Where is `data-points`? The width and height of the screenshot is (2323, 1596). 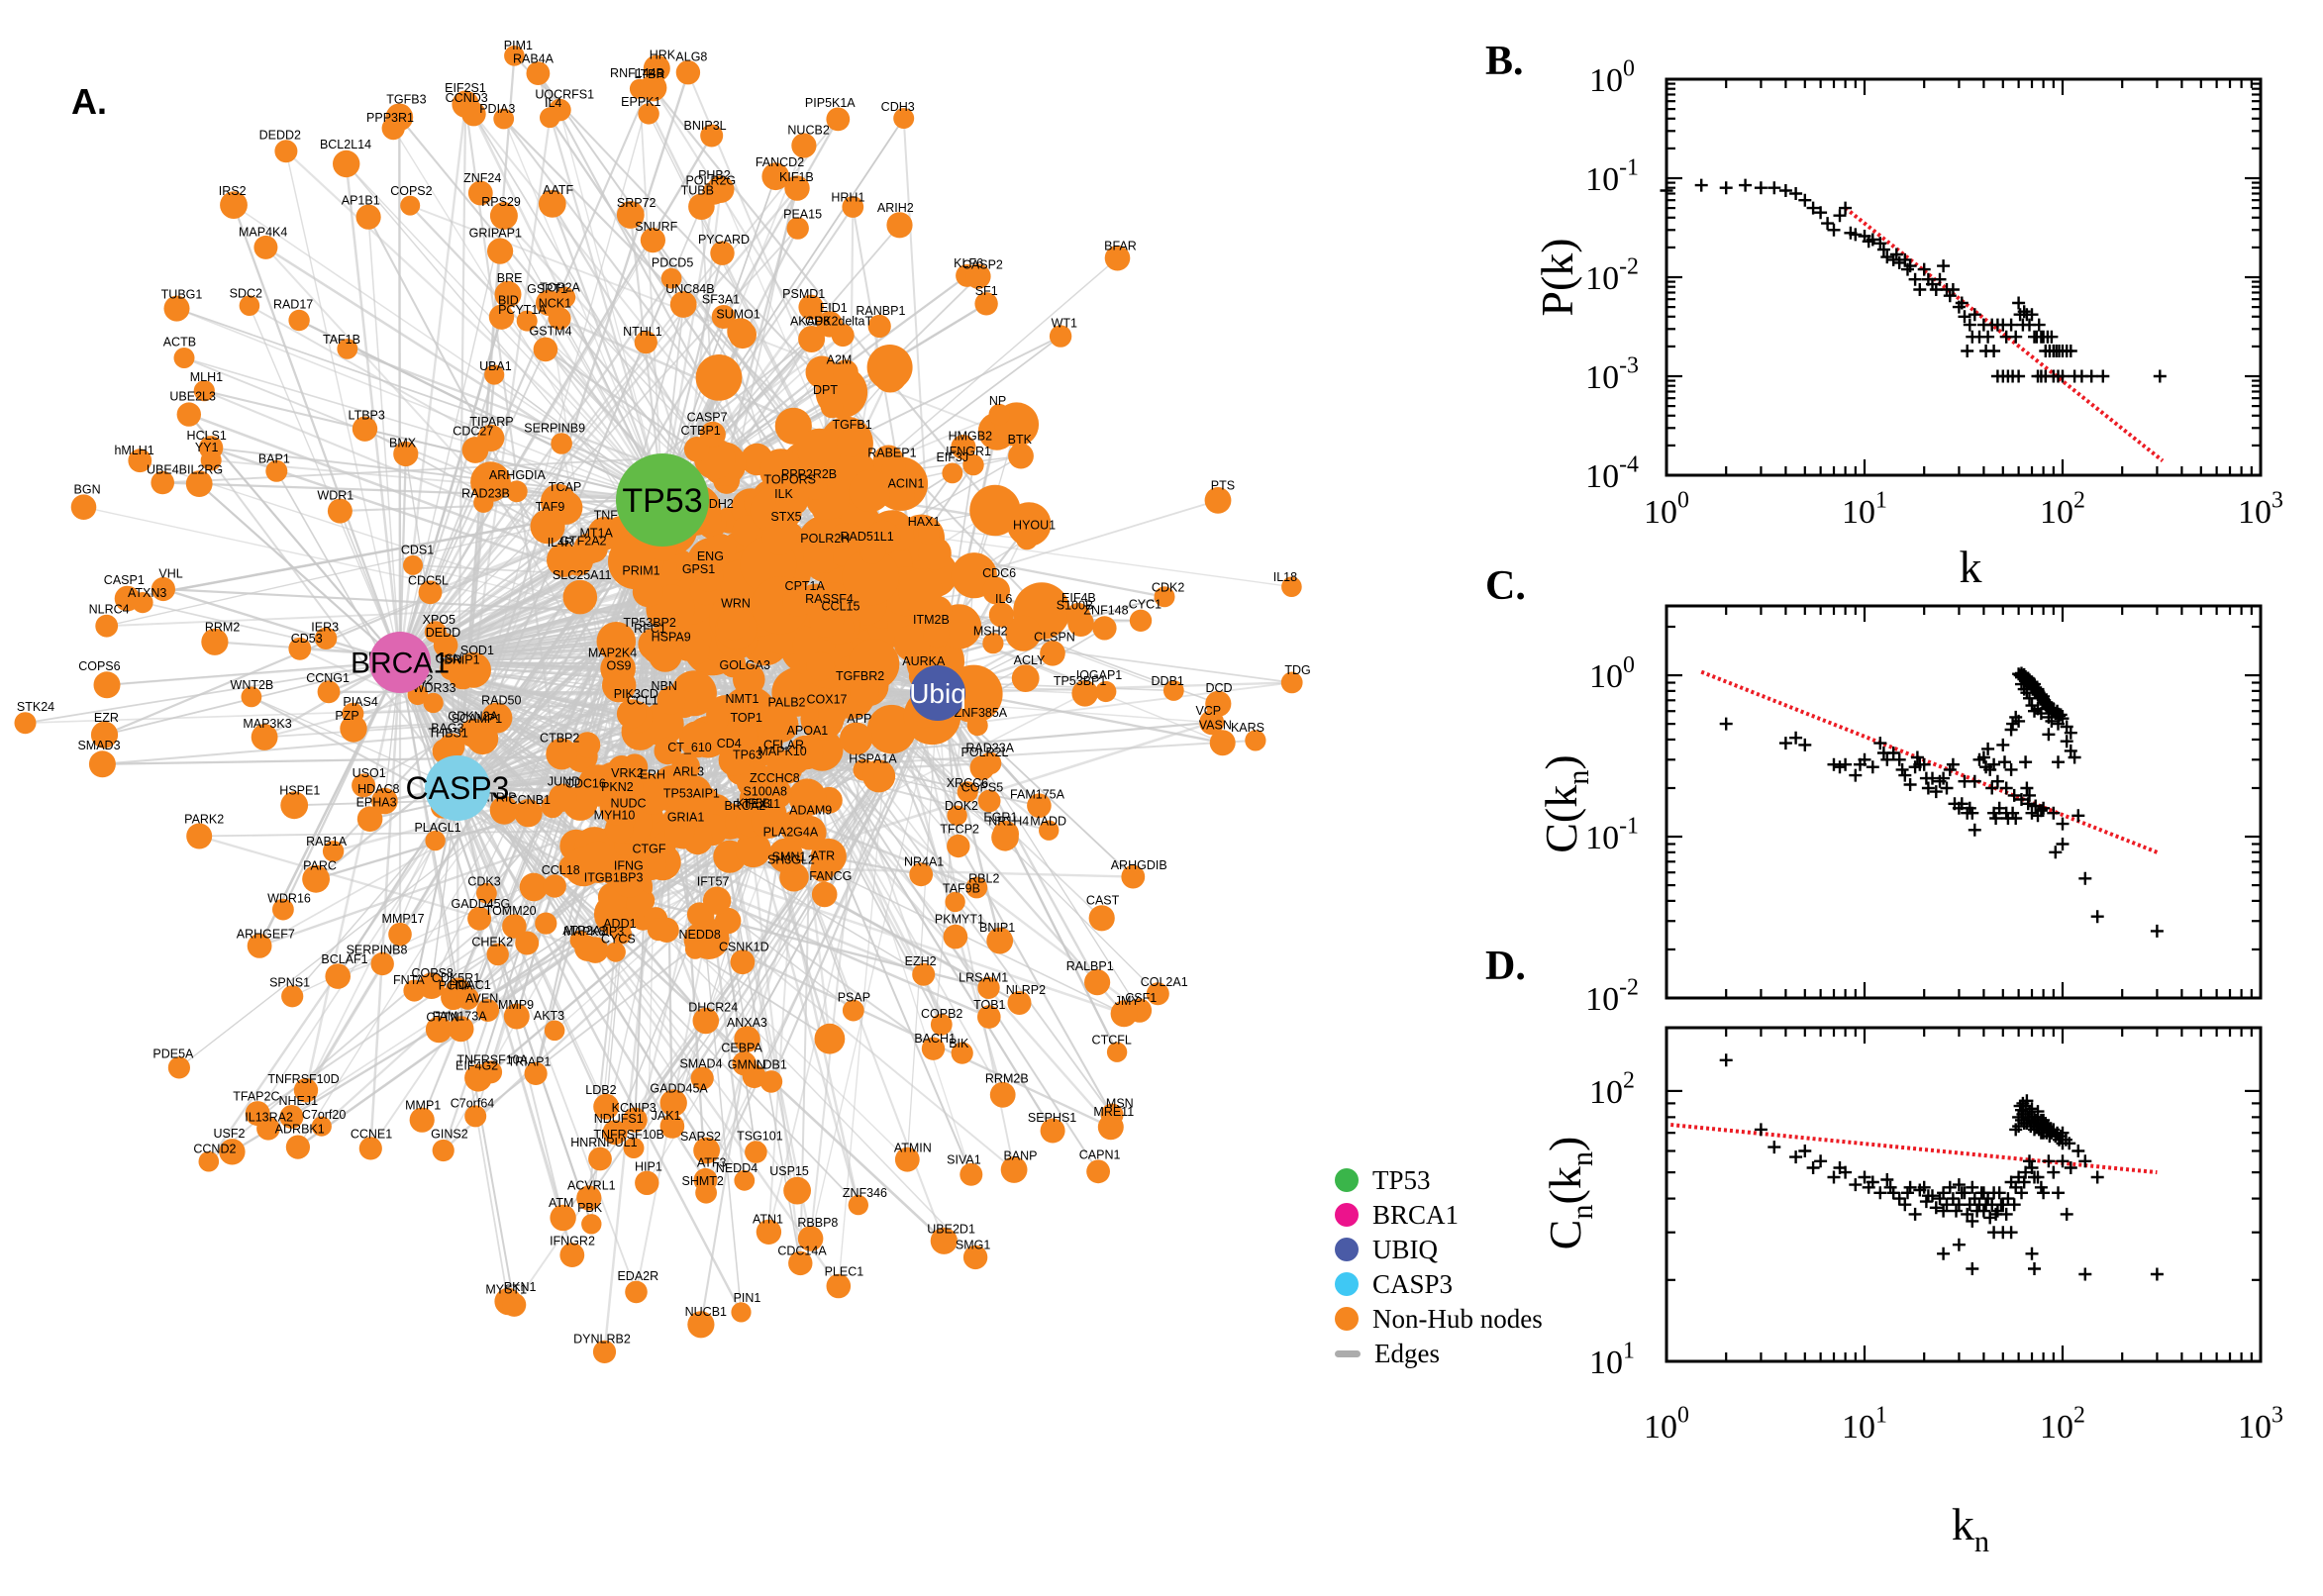 data-points is located at coordinates (1941, 802).